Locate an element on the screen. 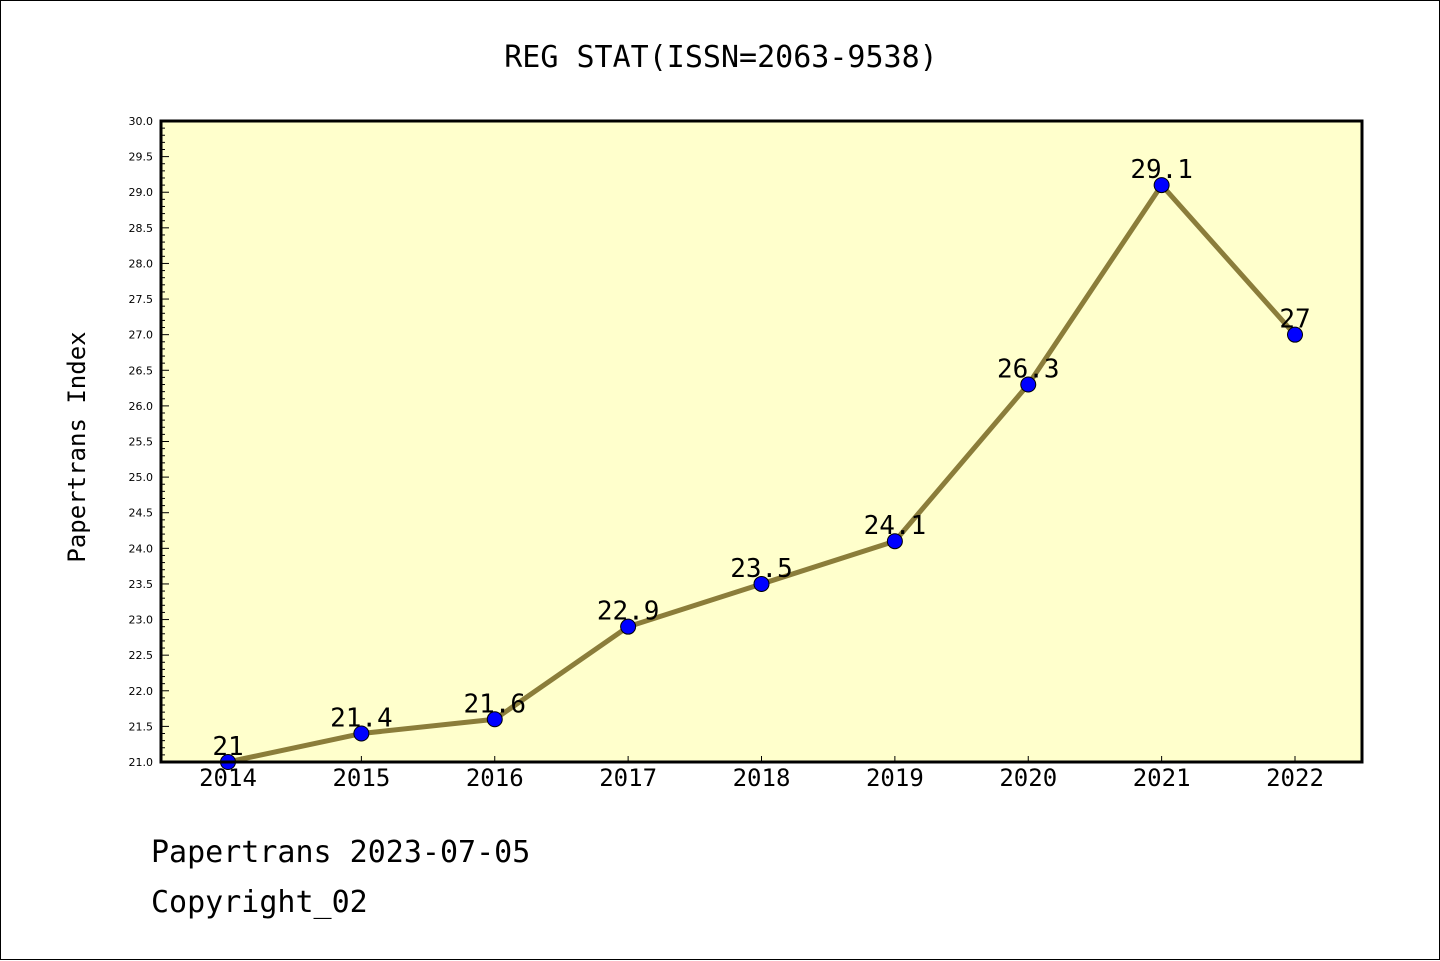  data-label: 21.4 is located at coordinates (361, 719).